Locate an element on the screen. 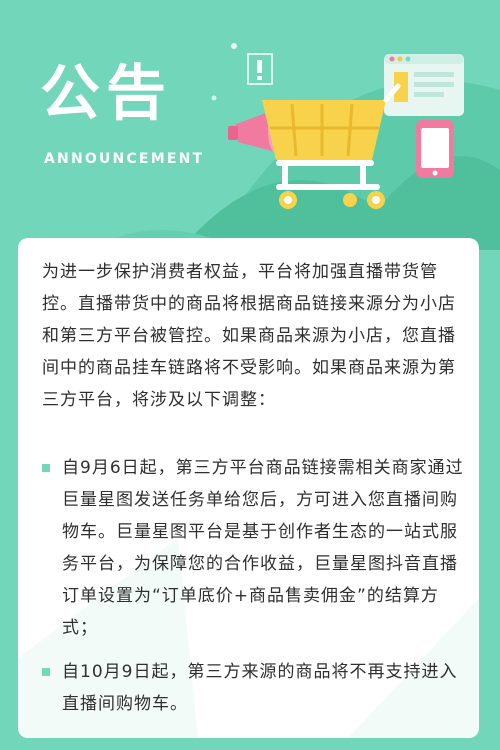 The width and height of the screenshot is (500, 750). document-icon is located at coordinates (424, 85).